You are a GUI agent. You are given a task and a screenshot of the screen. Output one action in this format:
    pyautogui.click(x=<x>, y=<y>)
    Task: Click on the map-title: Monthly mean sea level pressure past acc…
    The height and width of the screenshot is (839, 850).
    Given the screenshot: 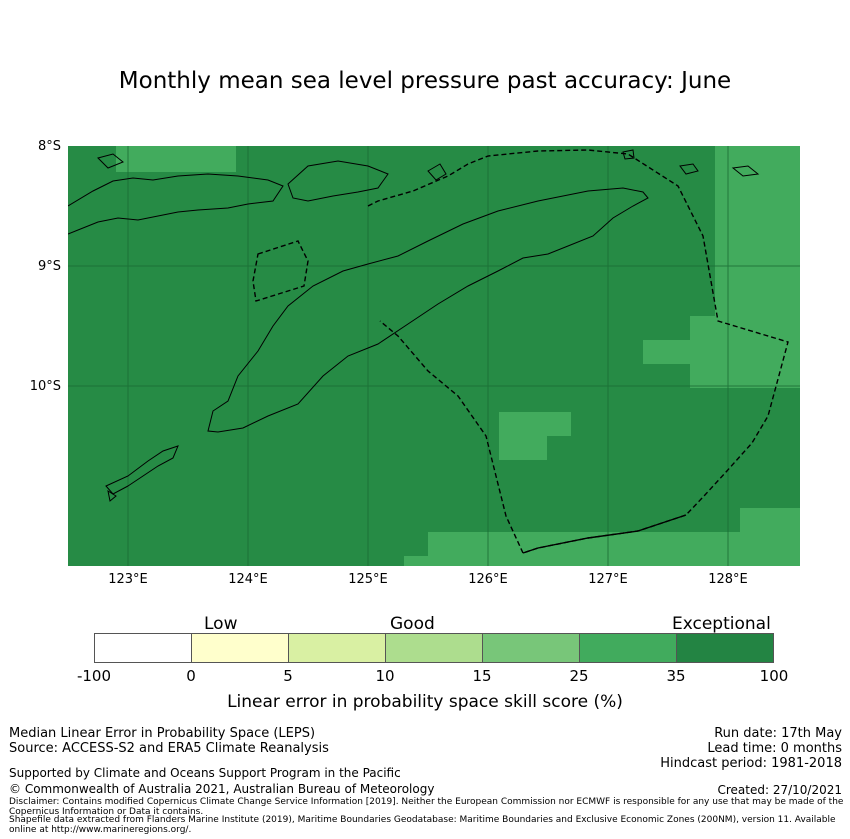 What is the action you would take?
    pyautogui.click(x=425, y=81)
    